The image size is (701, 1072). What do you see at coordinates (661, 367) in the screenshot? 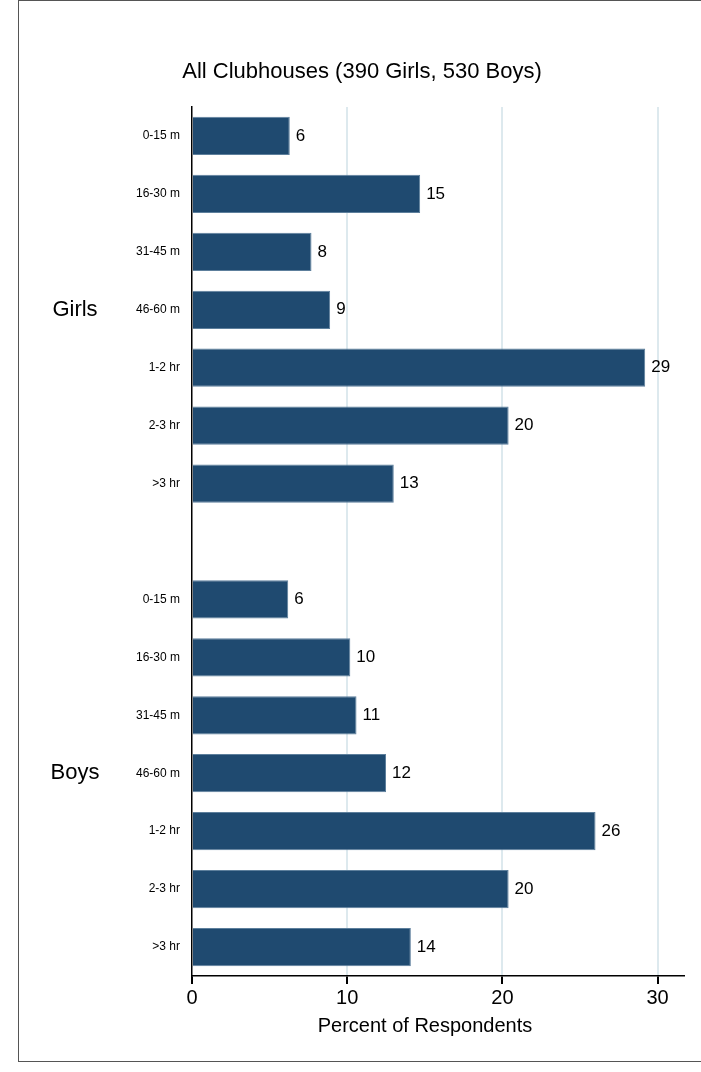
I see `data-label: 29` at bounding box center [661, 367].